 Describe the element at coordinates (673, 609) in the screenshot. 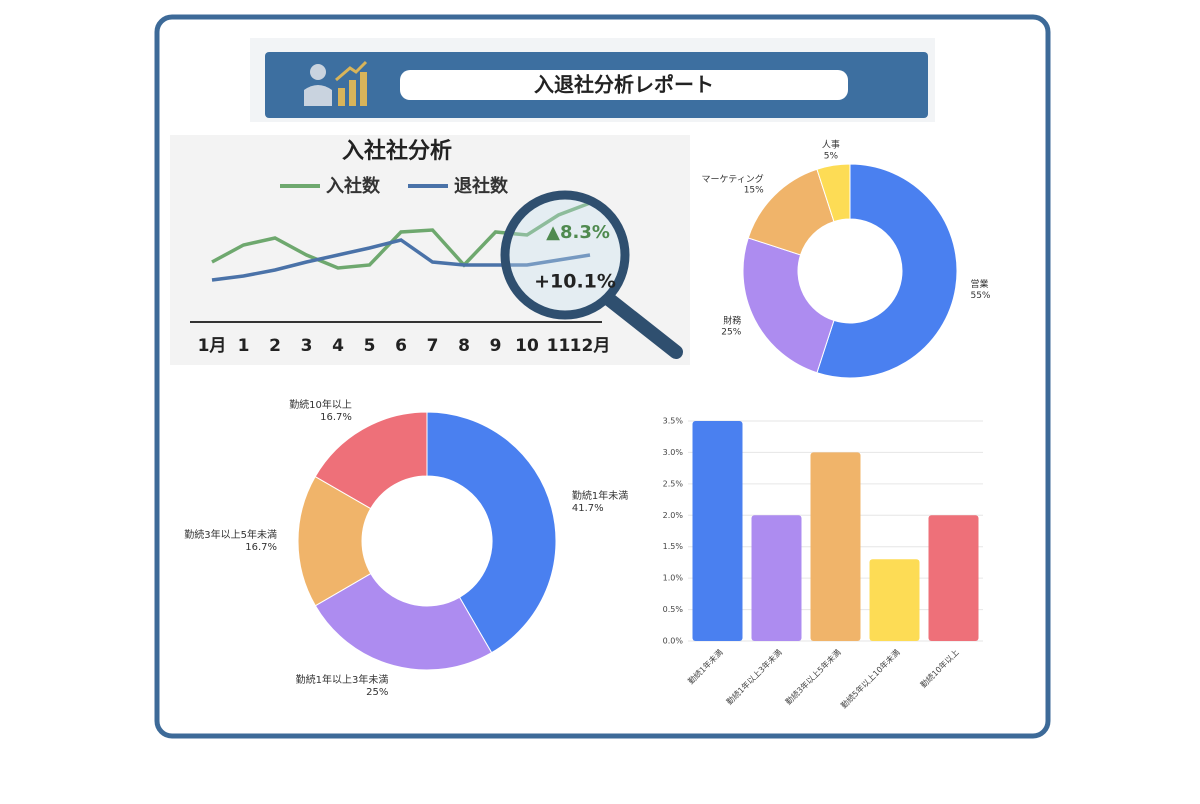

I see `y-tick-label: 0.5%` at that location.